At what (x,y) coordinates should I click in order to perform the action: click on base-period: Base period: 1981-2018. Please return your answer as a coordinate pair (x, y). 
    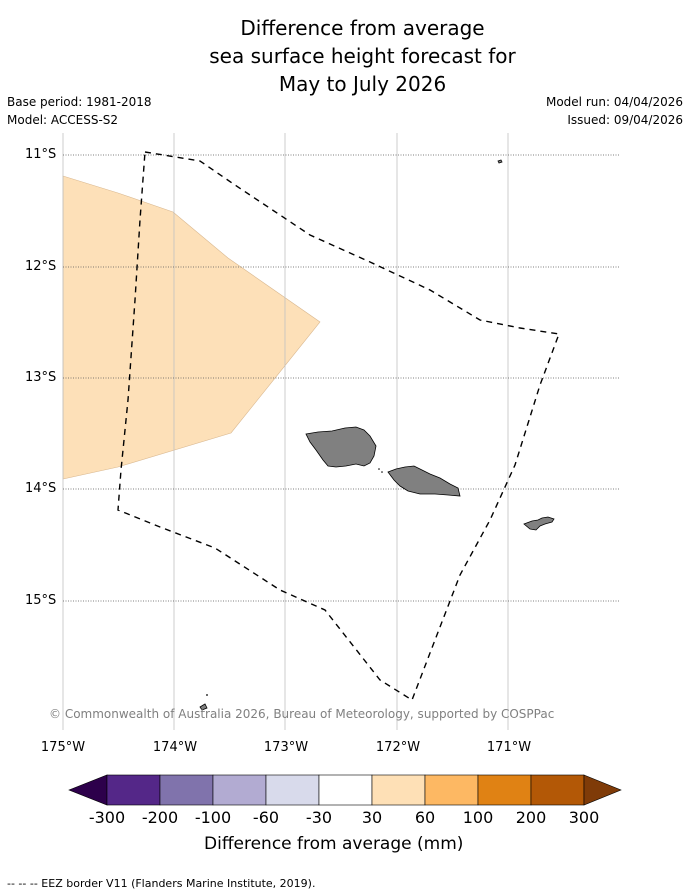
    Looking at the image, I should click on (79, 102).